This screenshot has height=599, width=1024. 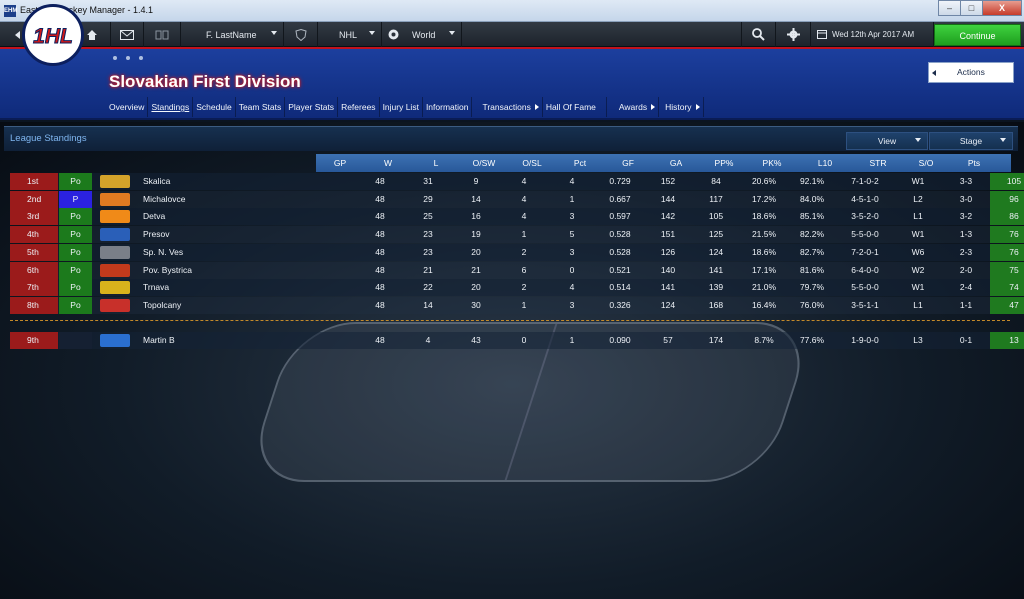 What do you see at coordinates (214, 107) in the screenshot?
I see `tab-schedule: Schedule` at bounding box center [214, 107].